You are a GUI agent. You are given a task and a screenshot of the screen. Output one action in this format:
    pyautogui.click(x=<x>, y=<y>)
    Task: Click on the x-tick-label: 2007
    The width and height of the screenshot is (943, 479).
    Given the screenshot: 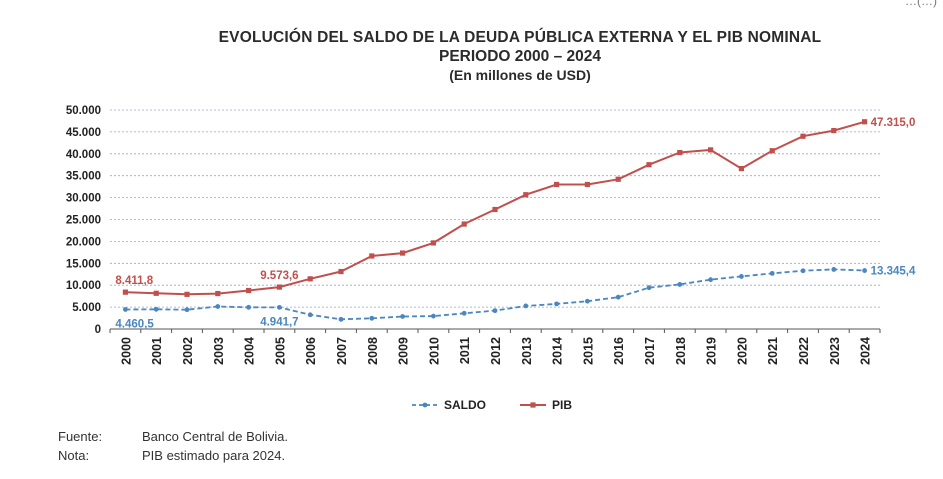 What is the action you would take?
    pyautogui.click(x=342, y=351)
    